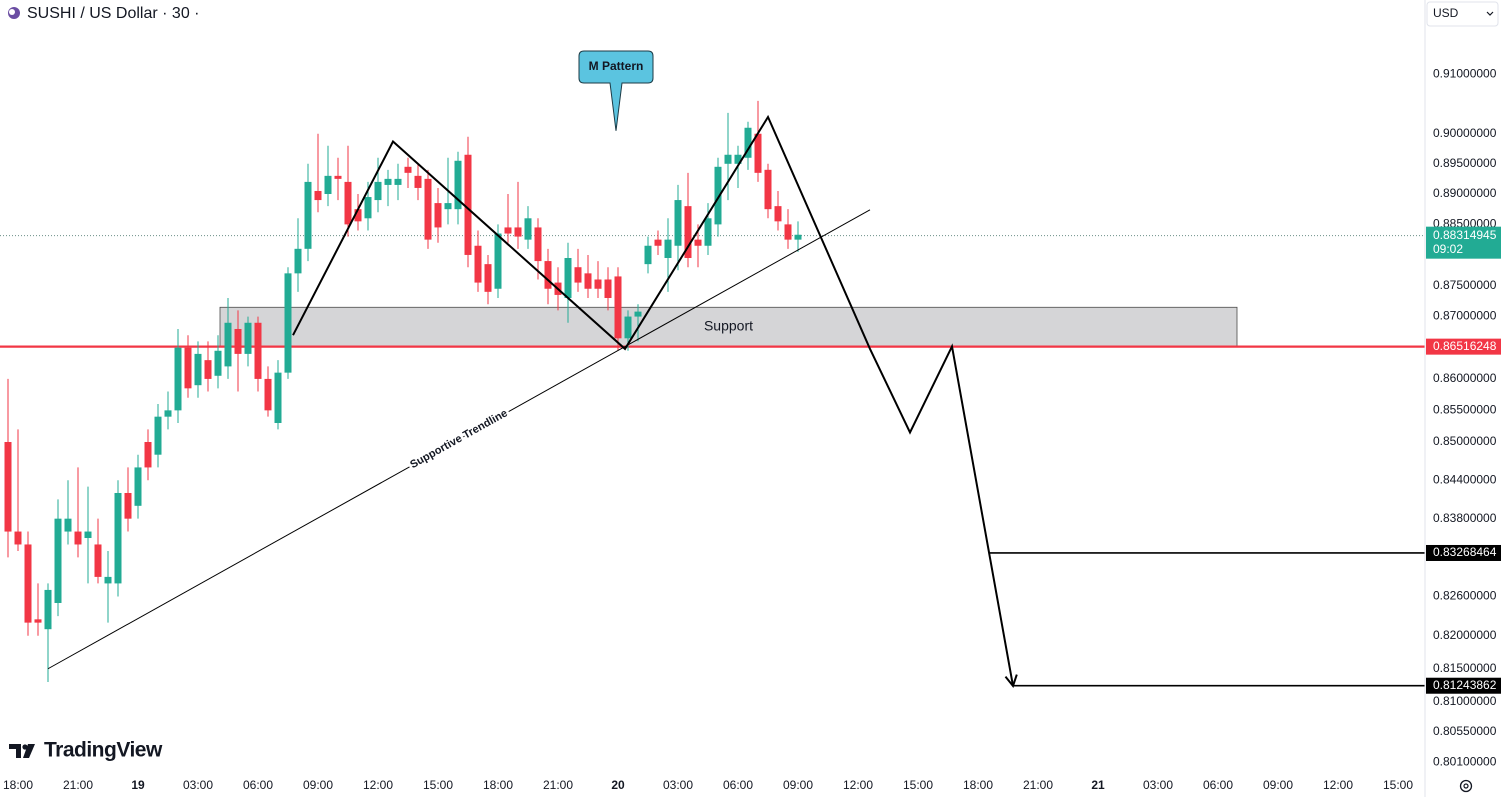  Describe the element at coordinates (138, 785) in the screenshot. I see `x-tick-label: 19` at that location.